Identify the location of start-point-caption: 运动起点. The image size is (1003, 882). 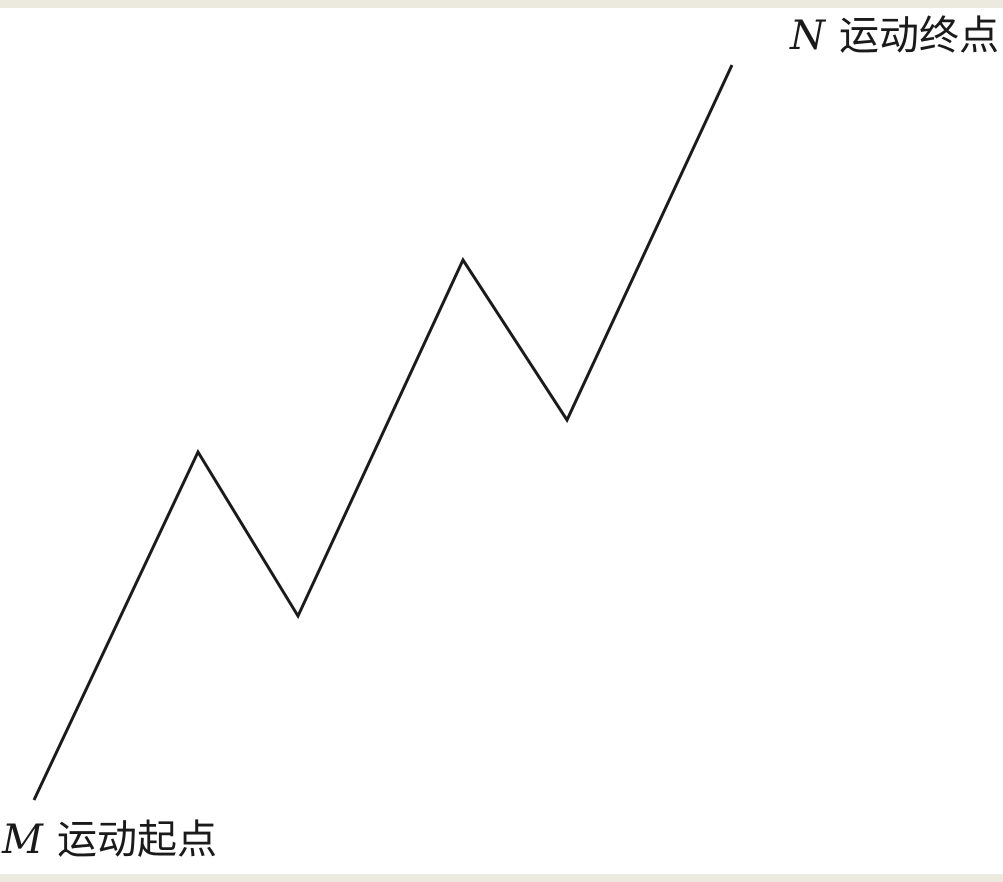
(136, 840).